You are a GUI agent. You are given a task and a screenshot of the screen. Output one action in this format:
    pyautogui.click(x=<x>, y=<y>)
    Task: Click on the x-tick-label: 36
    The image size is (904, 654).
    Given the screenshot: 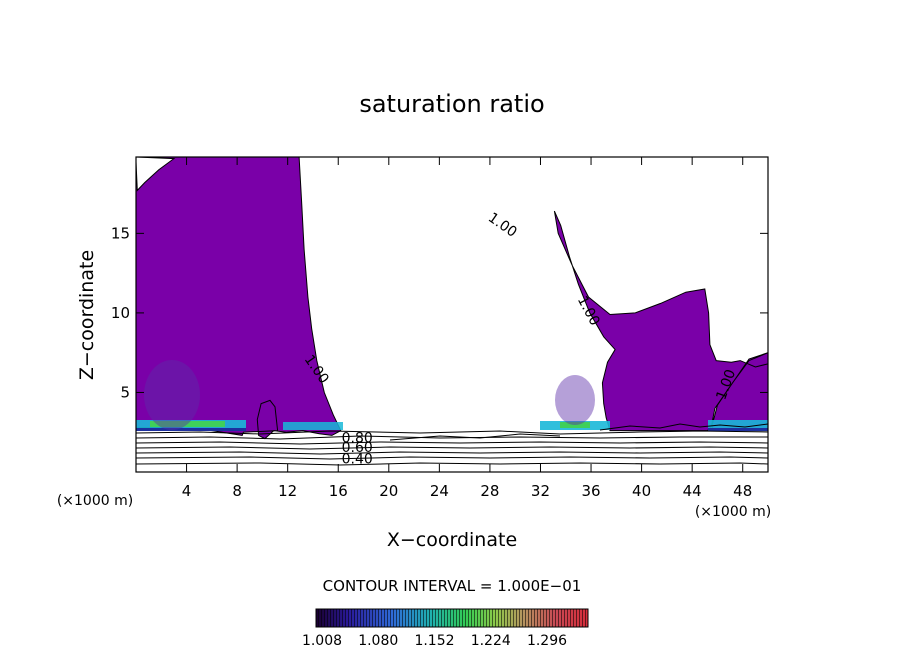 What is the action you would take?
    pyautogui.click(x=590, y=491)
    